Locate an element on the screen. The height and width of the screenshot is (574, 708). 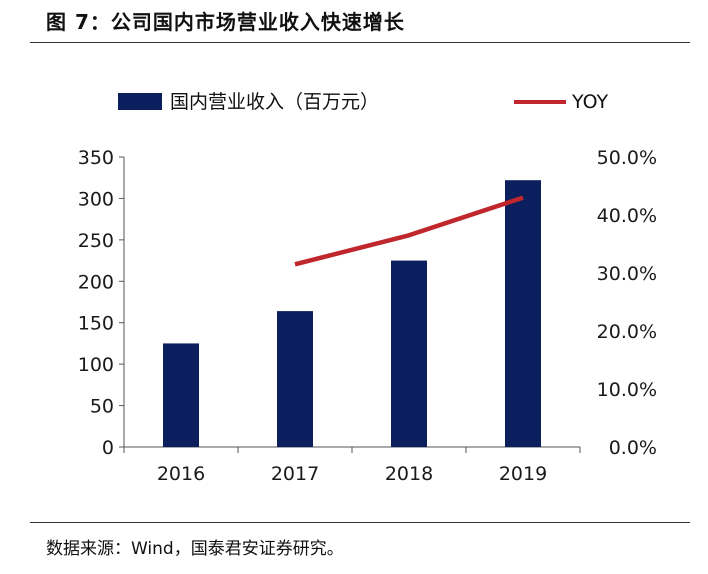
y-right-tick-label: 40.0% is located at coordinates (627, 216).